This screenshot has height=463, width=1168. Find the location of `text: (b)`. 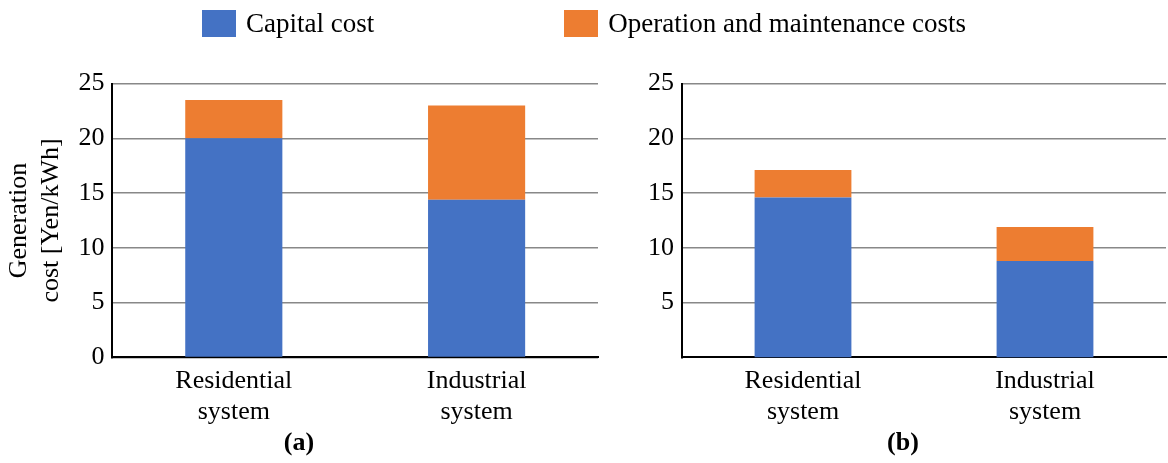

text: (b) is located at coordinates (903, 442).